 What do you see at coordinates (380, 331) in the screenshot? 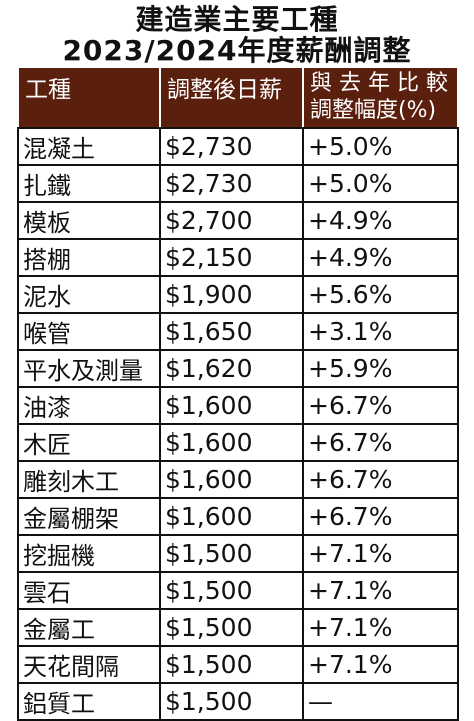
I see `cell-change: +3.1%` at bounding box center [380, 331].